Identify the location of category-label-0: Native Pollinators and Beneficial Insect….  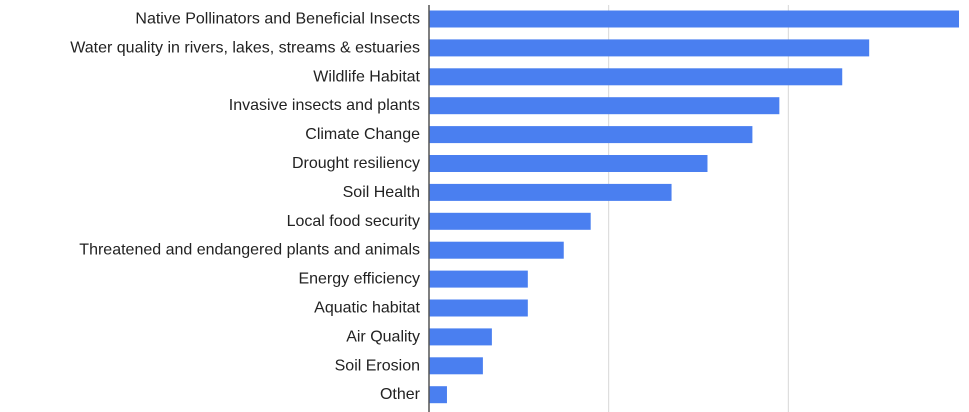
(277, 19).